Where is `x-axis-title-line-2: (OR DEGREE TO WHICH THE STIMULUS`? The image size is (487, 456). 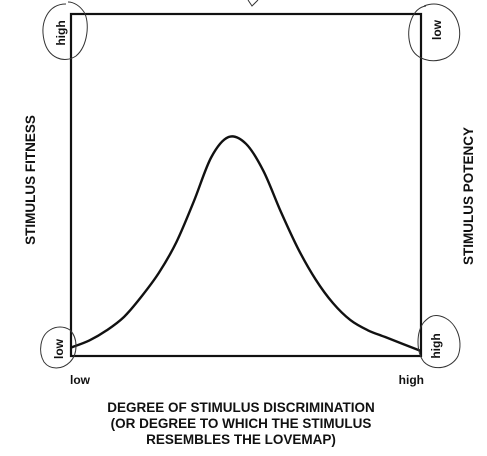
x-axis-title-line-2: (OR DEGREE TO WHICH THE STIMULUS is located at coordinates (241, 423).